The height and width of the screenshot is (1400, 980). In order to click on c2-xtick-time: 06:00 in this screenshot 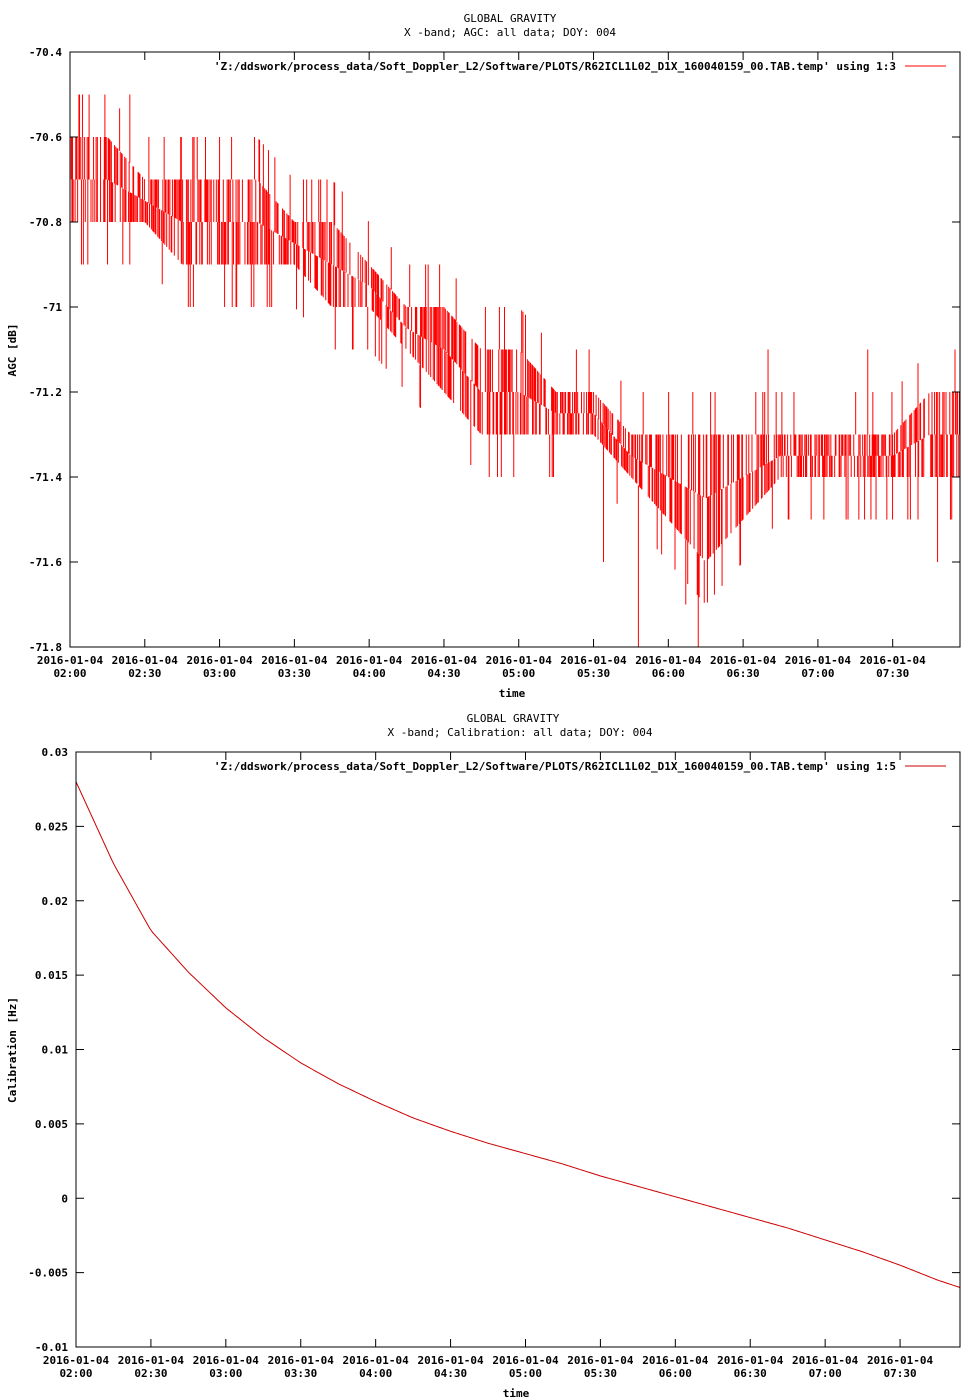, I will do `click(675, 1373)`.